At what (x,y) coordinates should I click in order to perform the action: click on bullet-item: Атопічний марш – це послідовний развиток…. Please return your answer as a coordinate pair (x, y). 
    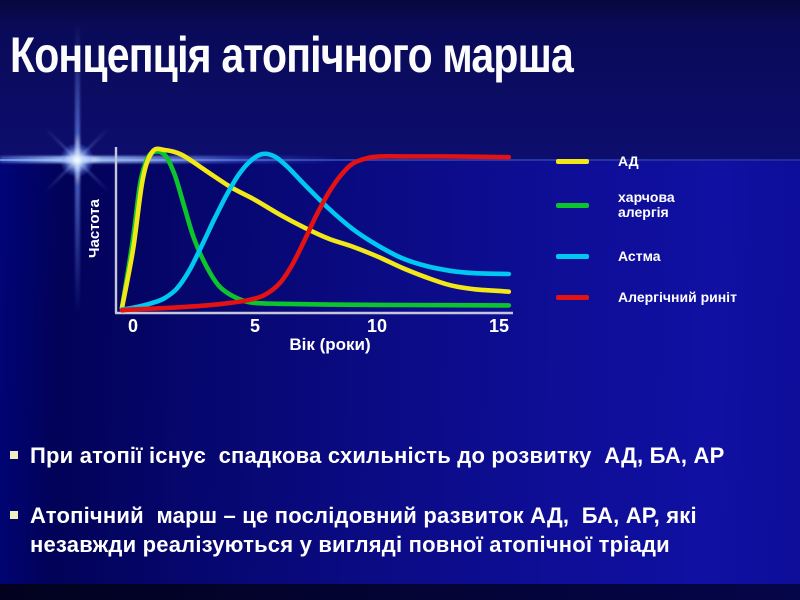
    Looking at the image, I should click on (396, 530).